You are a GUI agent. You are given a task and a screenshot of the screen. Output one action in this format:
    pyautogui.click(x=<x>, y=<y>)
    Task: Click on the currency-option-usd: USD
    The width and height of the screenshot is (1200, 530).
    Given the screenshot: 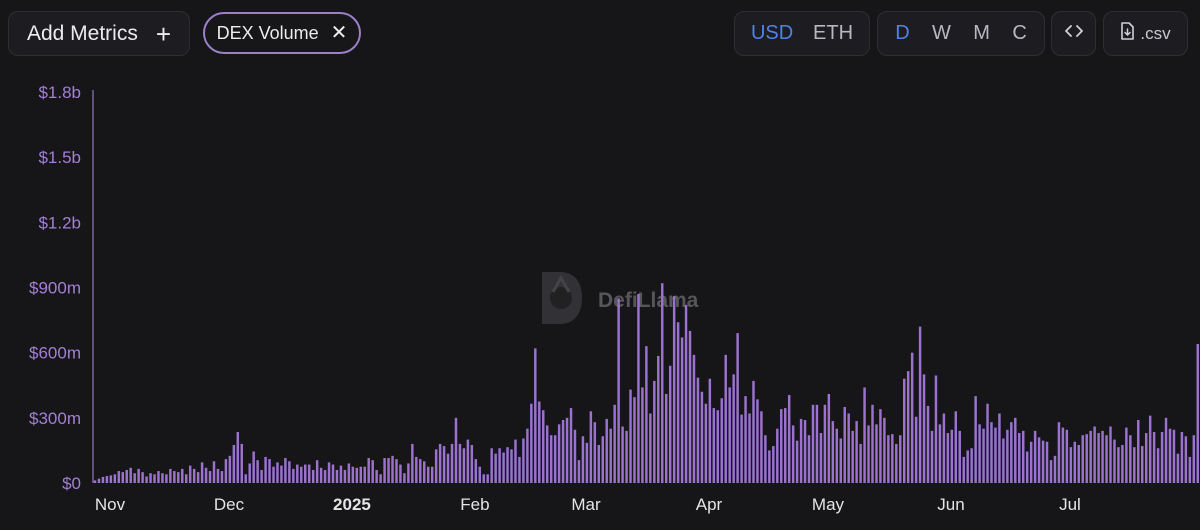 What is the action you would take?
    pyautogui.click(x=772, y=33)
    